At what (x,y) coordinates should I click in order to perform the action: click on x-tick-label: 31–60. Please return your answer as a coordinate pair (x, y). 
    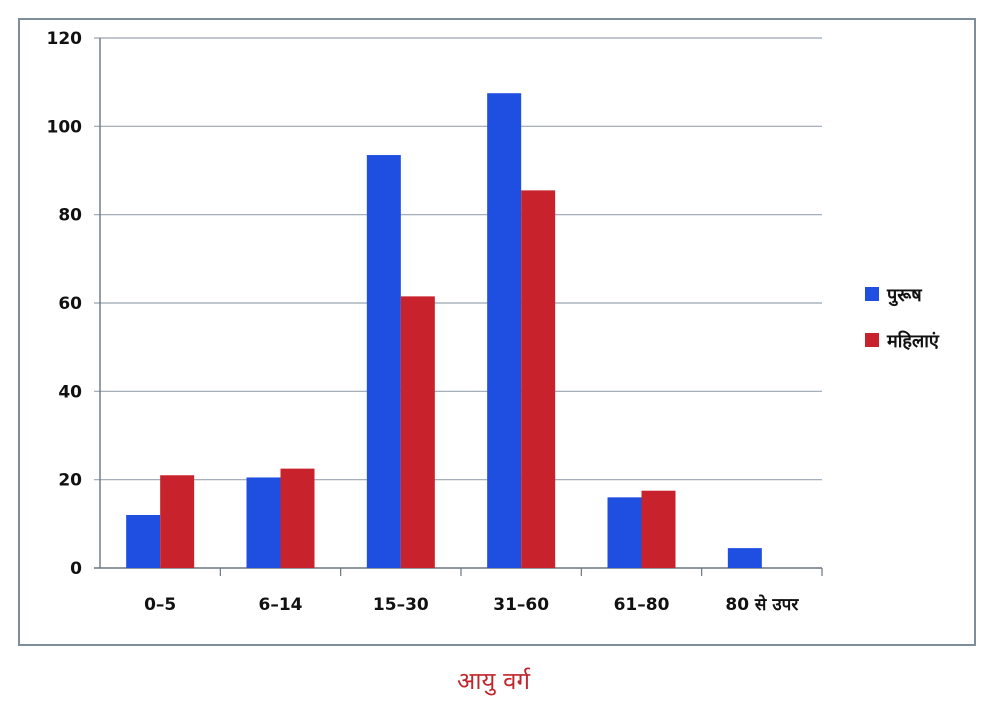
    Looking at the image, I should click on (521, 605).